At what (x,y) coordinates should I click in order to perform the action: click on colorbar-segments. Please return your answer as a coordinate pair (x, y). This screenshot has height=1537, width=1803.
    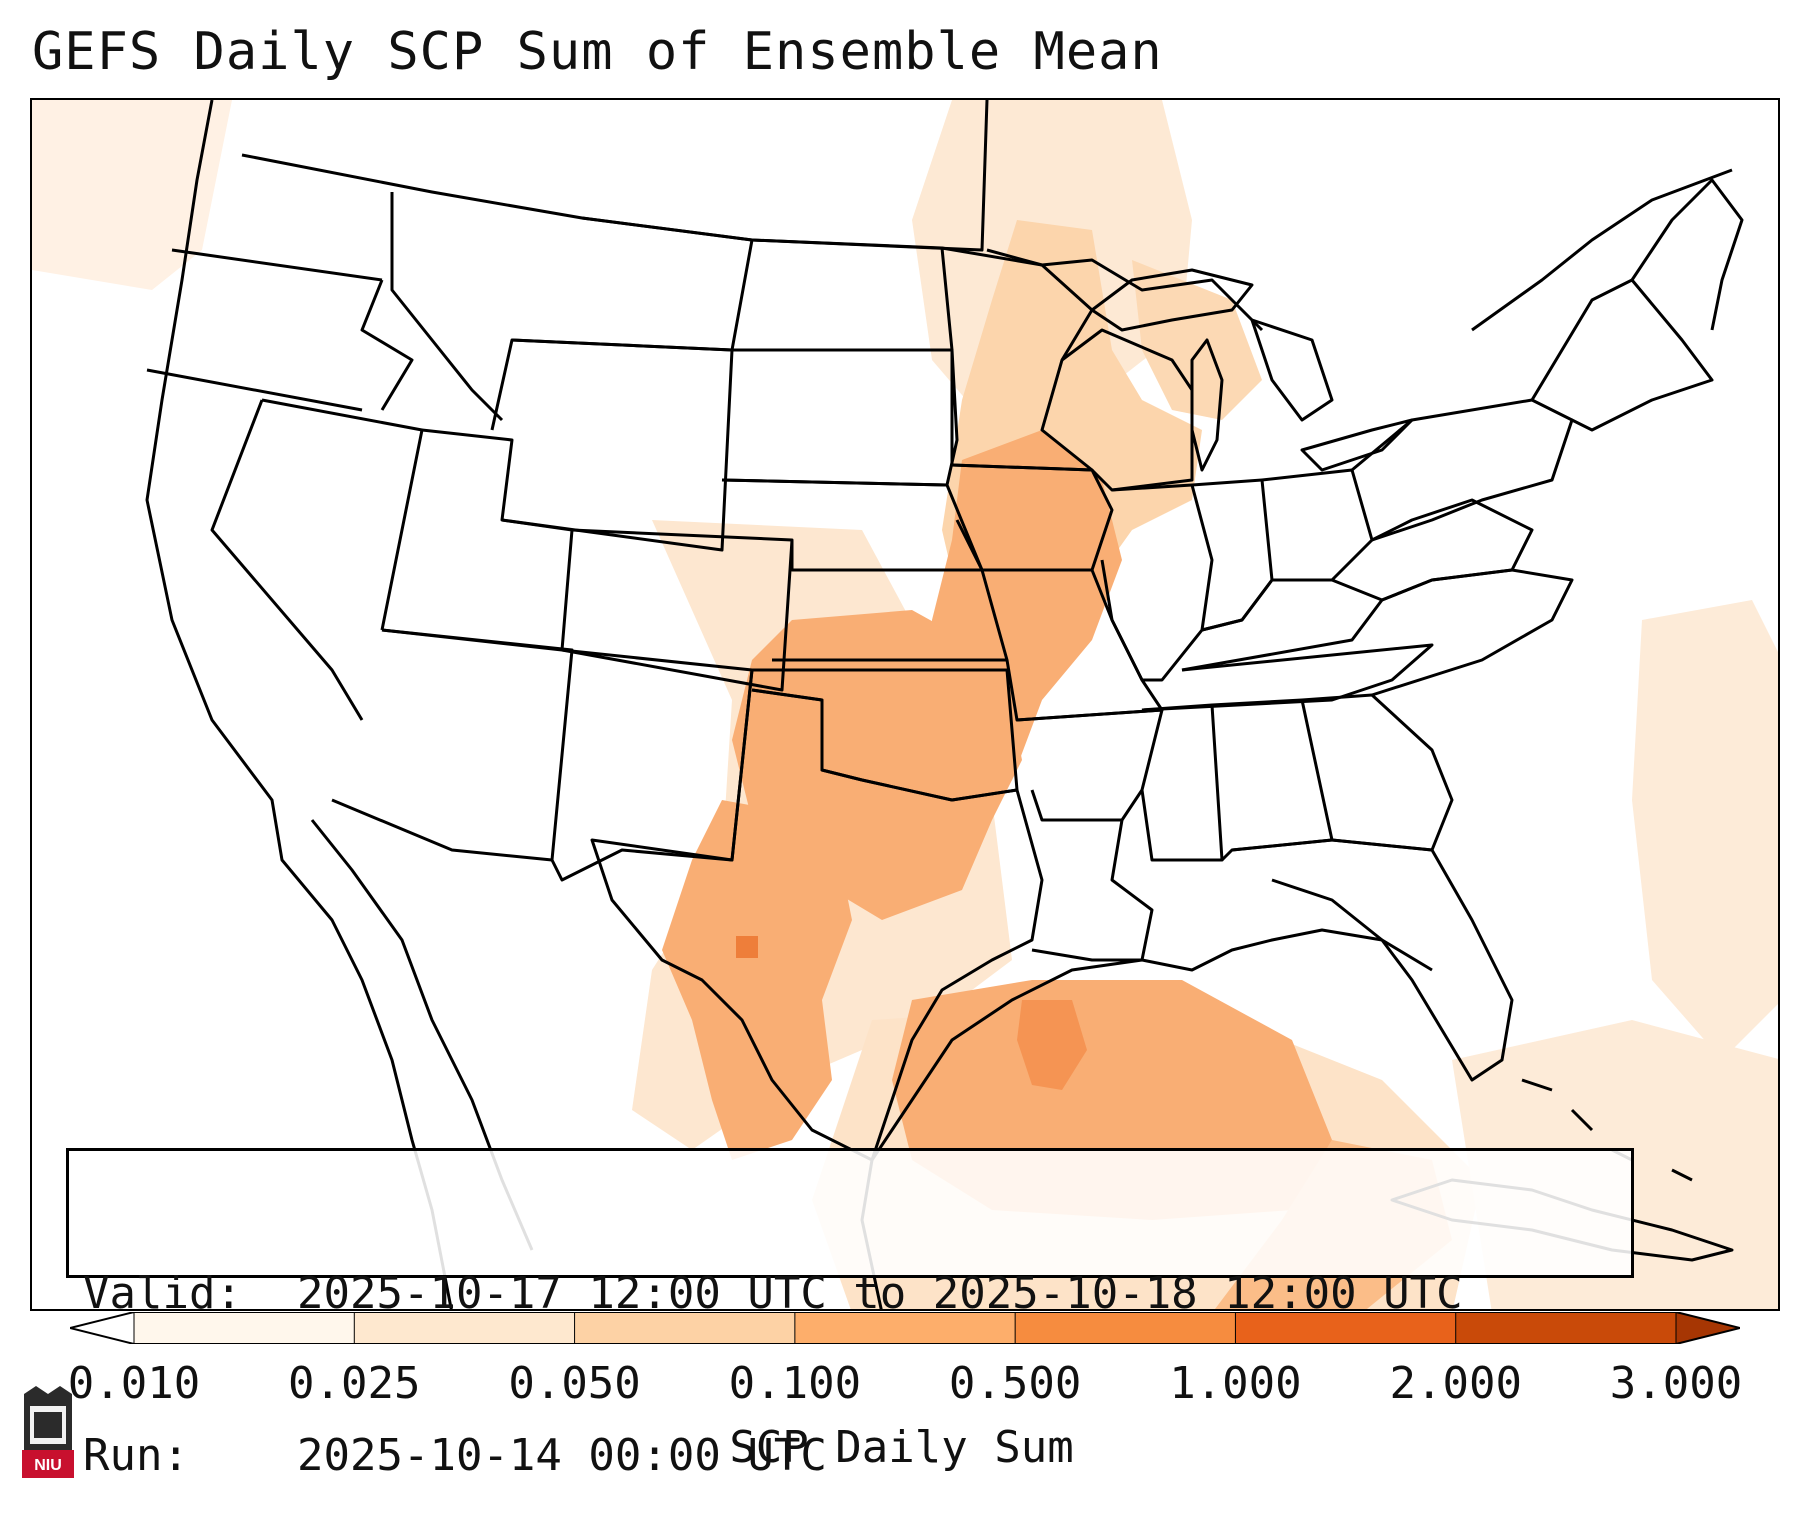
    Looking at the image, I should click on (905, 1328).